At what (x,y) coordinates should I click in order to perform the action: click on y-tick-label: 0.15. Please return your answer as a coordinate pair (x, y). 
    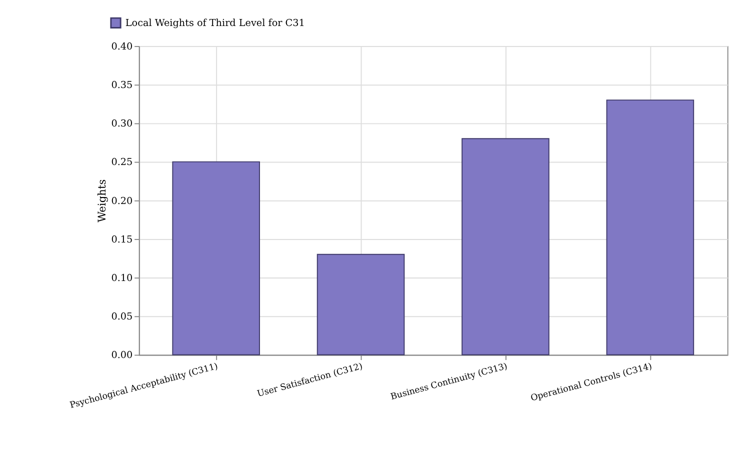
    Looking at the image, I should click on (122, 240).